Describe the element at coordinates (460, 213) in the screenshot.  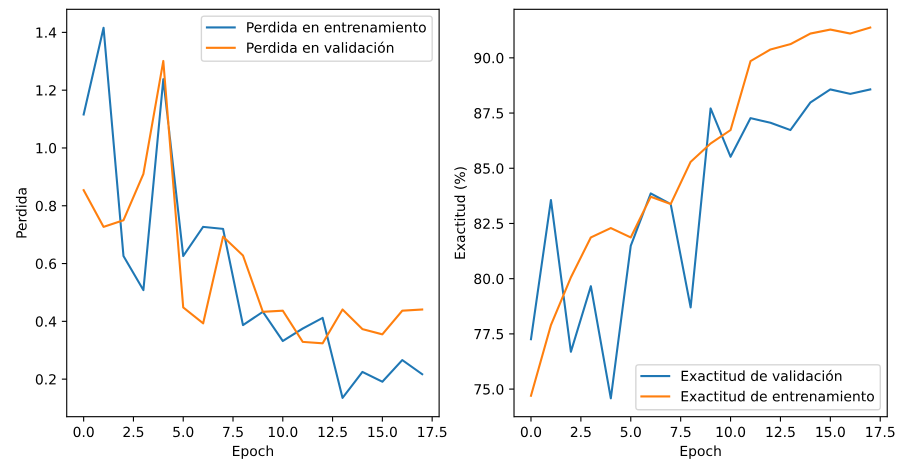
I see `y-axis-title: Exactitud (%)` at that location.